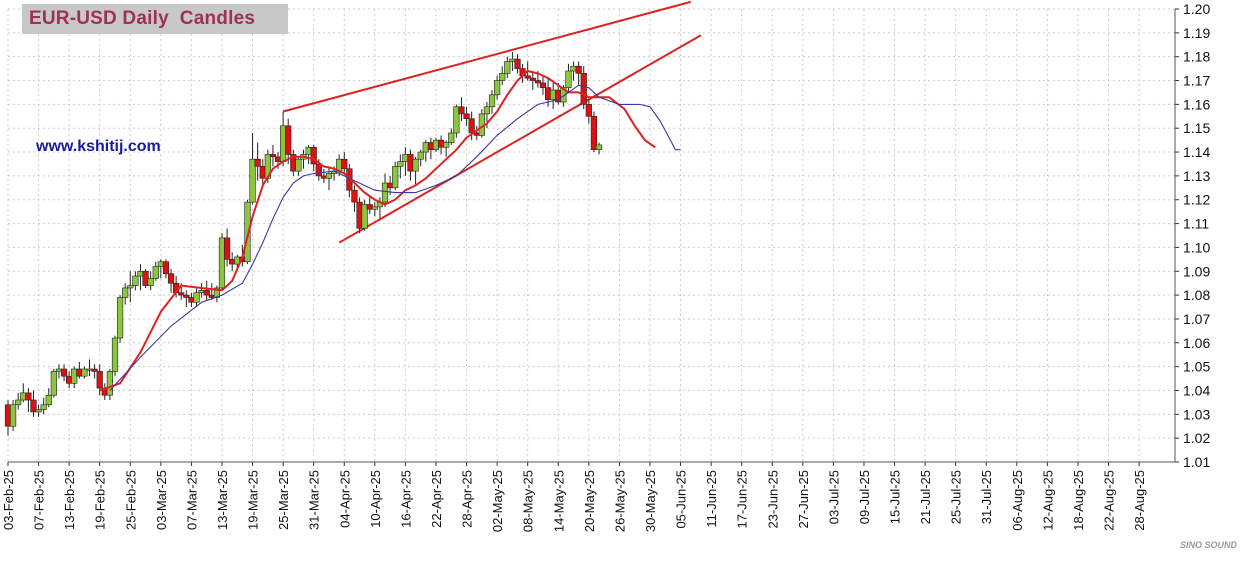 Image resolution: width=1245 pixels, height=572 pixels. I want to click on y-tick-label: 1.02, so click(1196, 438).